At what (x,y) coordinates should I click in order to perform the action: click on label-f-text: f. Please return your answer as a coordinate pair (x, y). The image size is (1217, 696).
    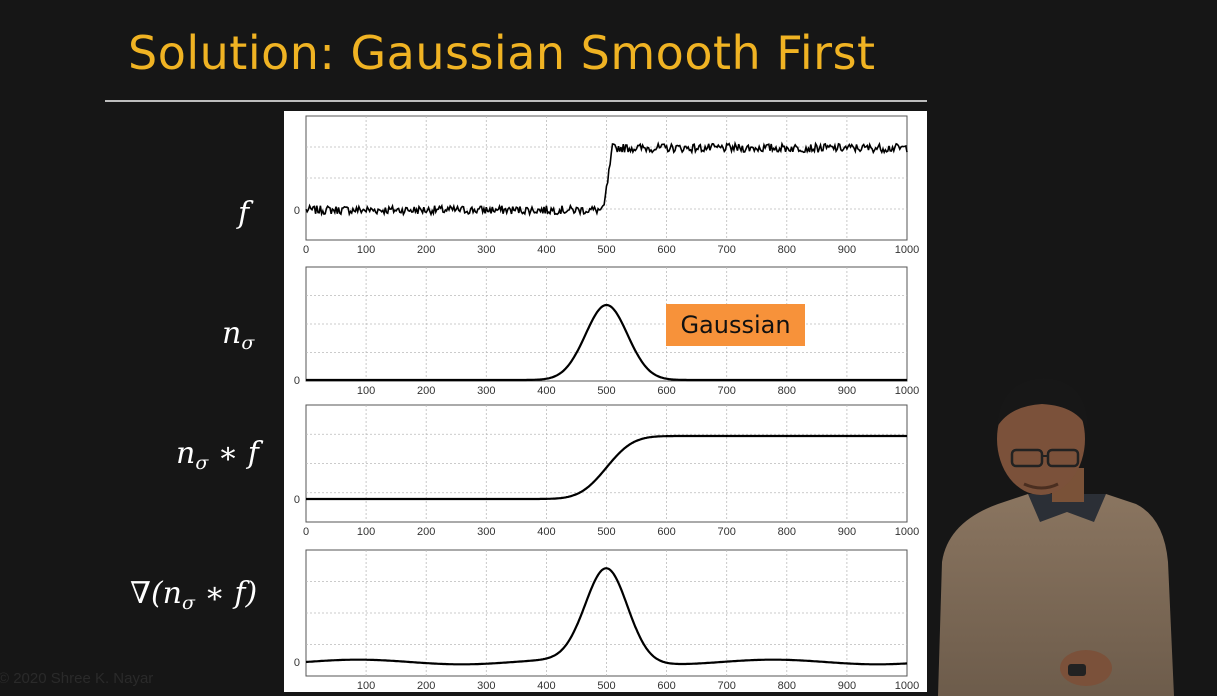
    Looking at the image, I should click on (244, 213).